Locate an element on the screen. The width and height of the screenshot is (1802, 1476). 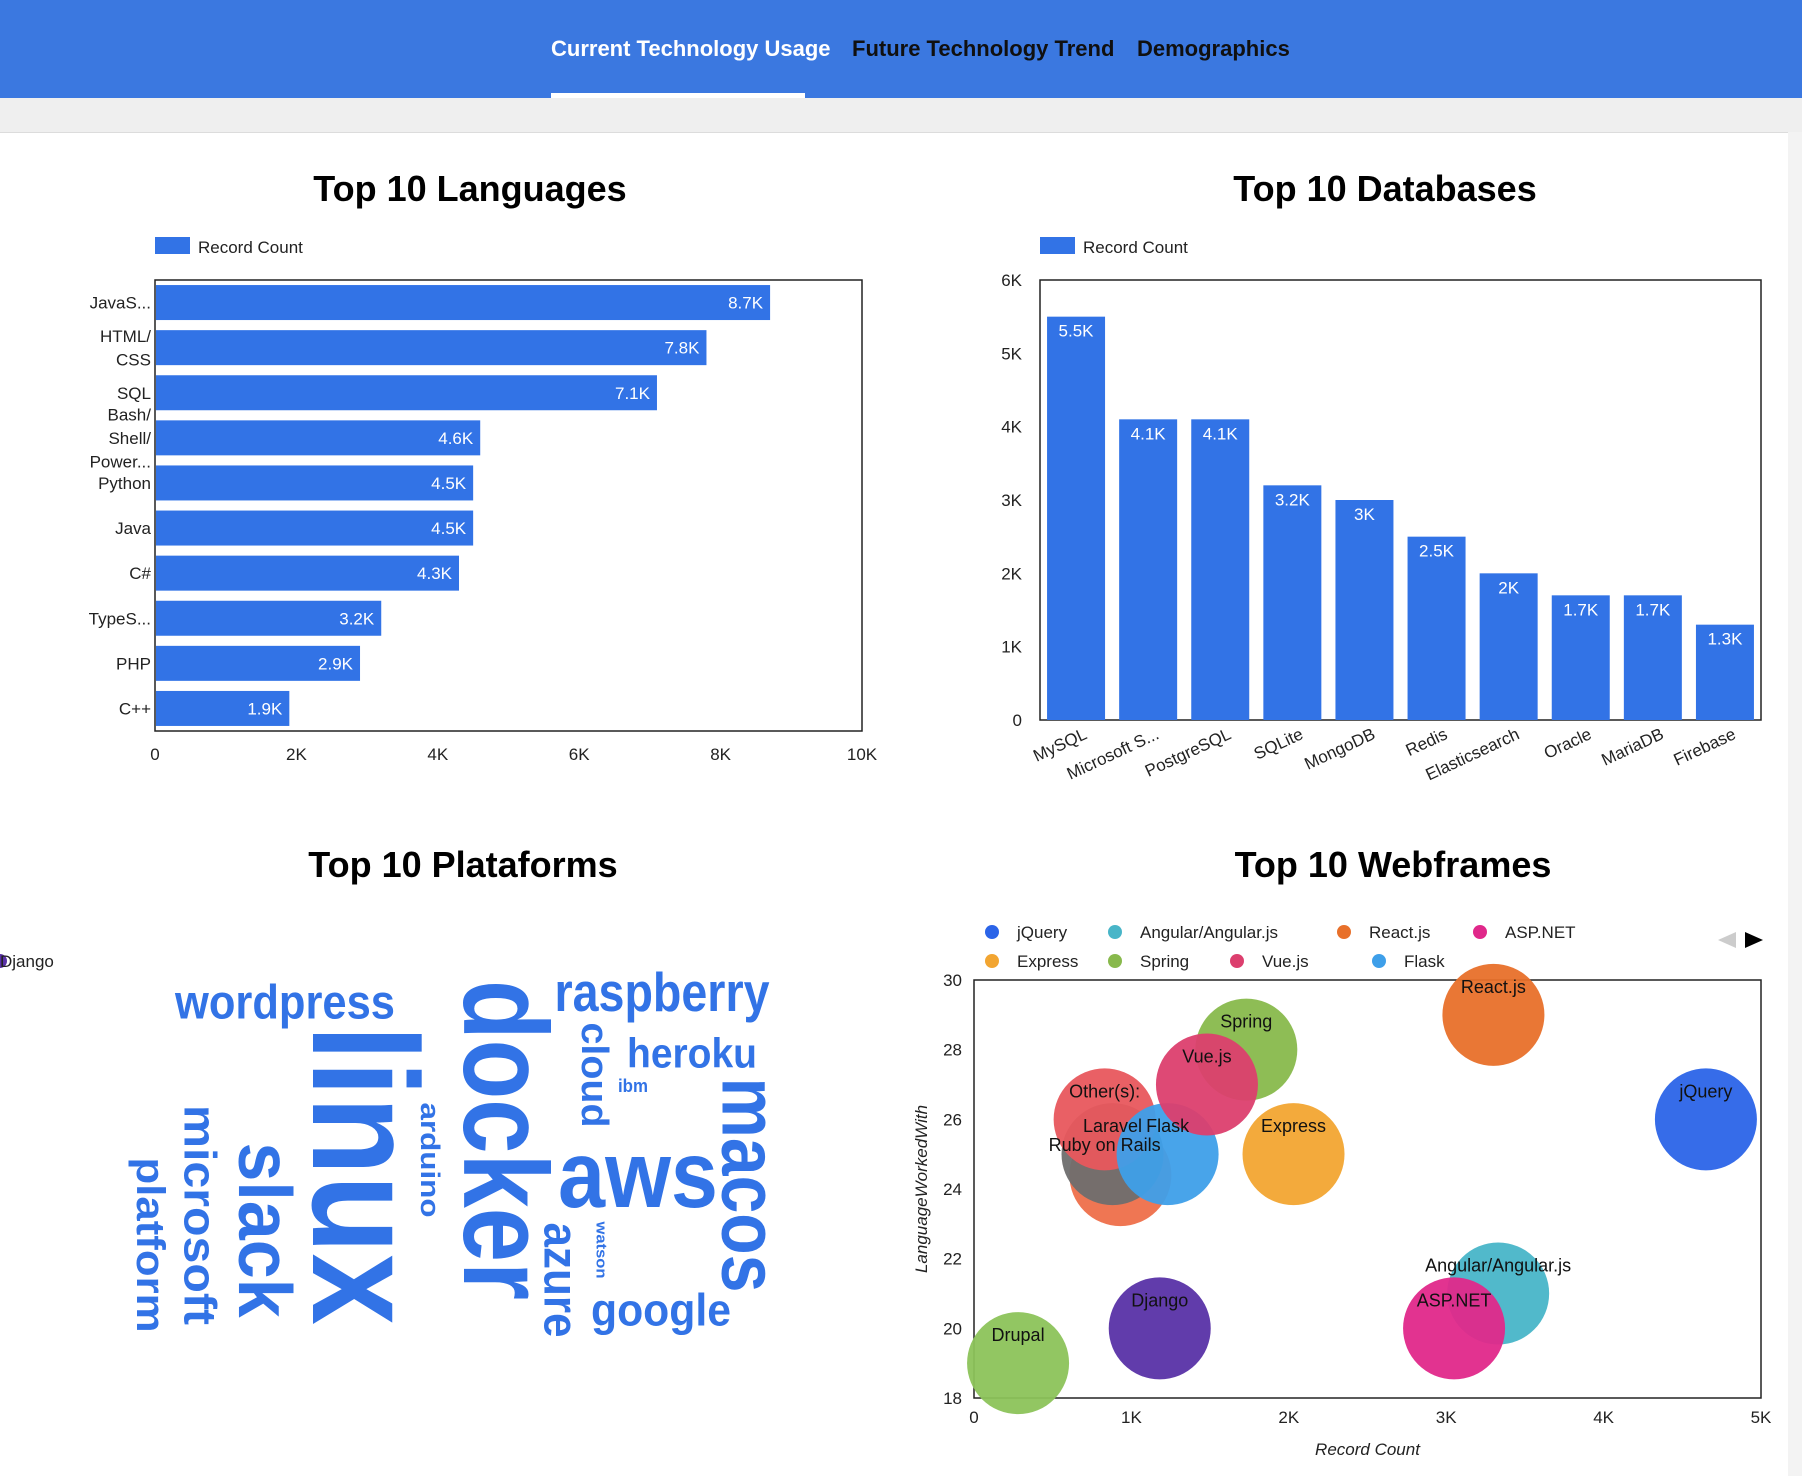
y-tick-label: 30 is located at coordinates (952, 980).